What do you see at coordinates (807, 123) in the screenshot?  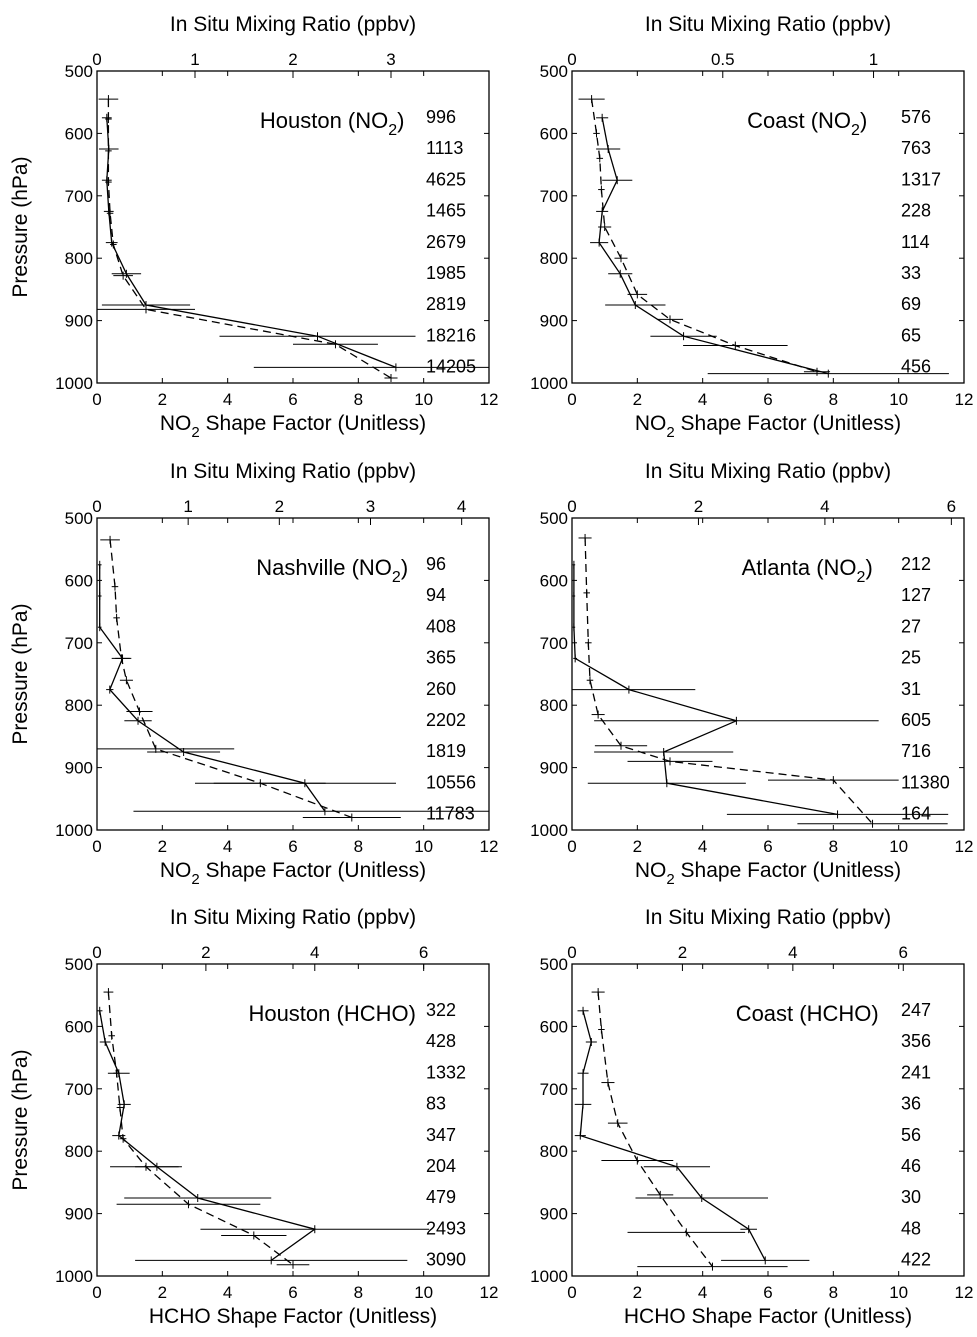 I see `panel-title: Coast (NO2)` at bounding box center [807, 123].